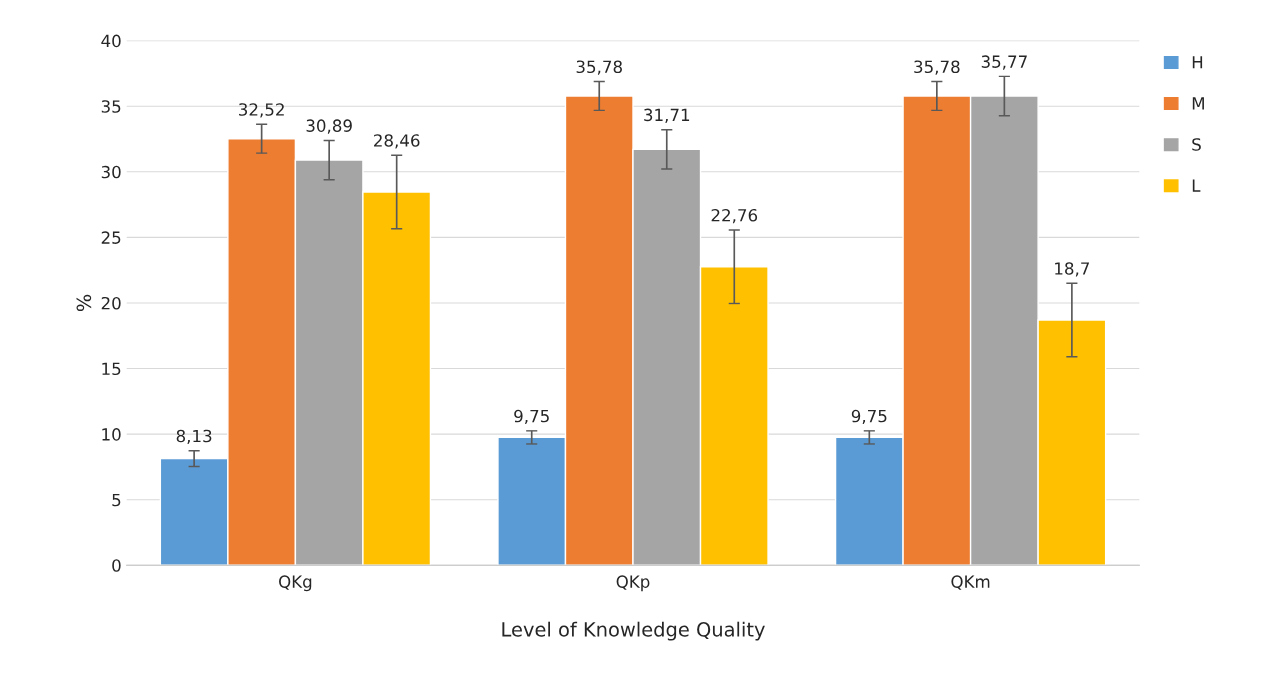 This screenshot has height=677, width=1266. I want to click on x-tick-label: QKp, so click(633, 583).